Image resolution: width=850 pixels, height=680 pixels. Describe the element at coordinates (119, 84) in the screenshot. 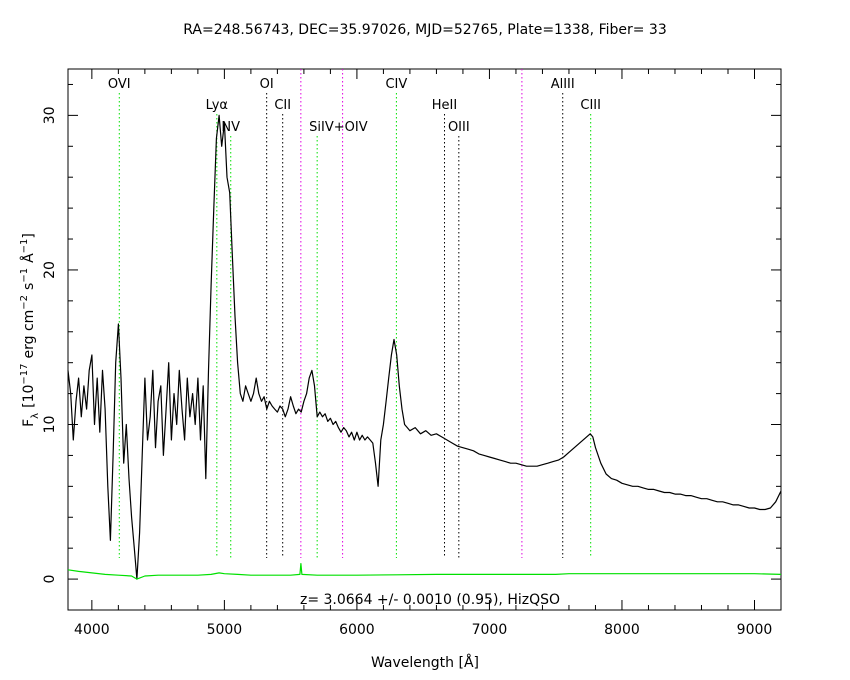

I see `line-label-0: OVI` at that location.